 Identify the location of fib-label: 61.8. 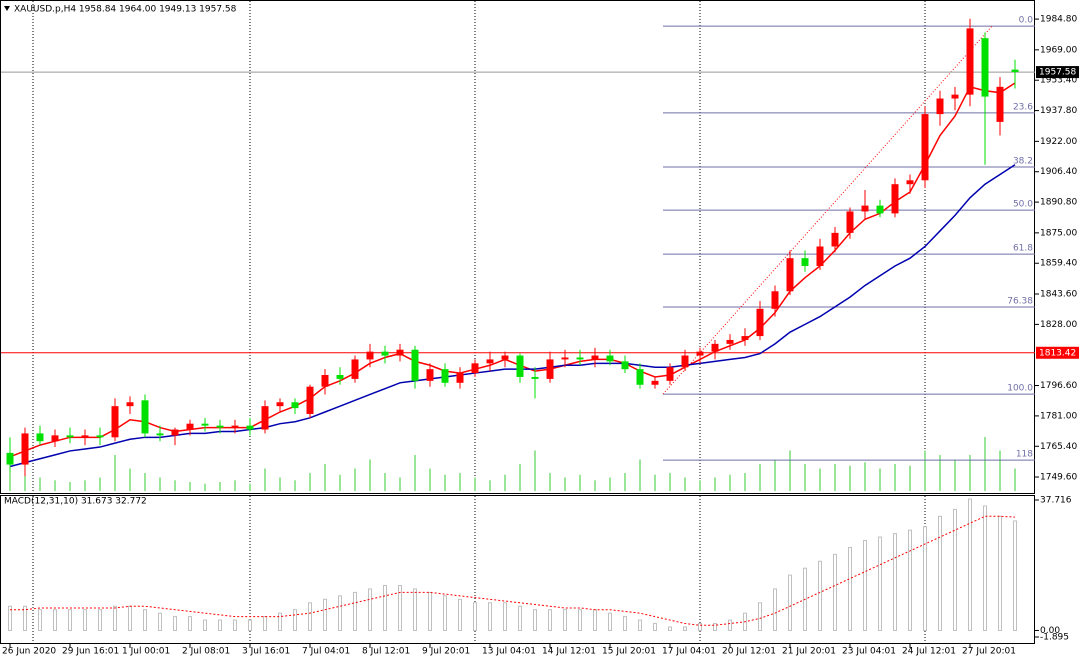
(1023, 249).